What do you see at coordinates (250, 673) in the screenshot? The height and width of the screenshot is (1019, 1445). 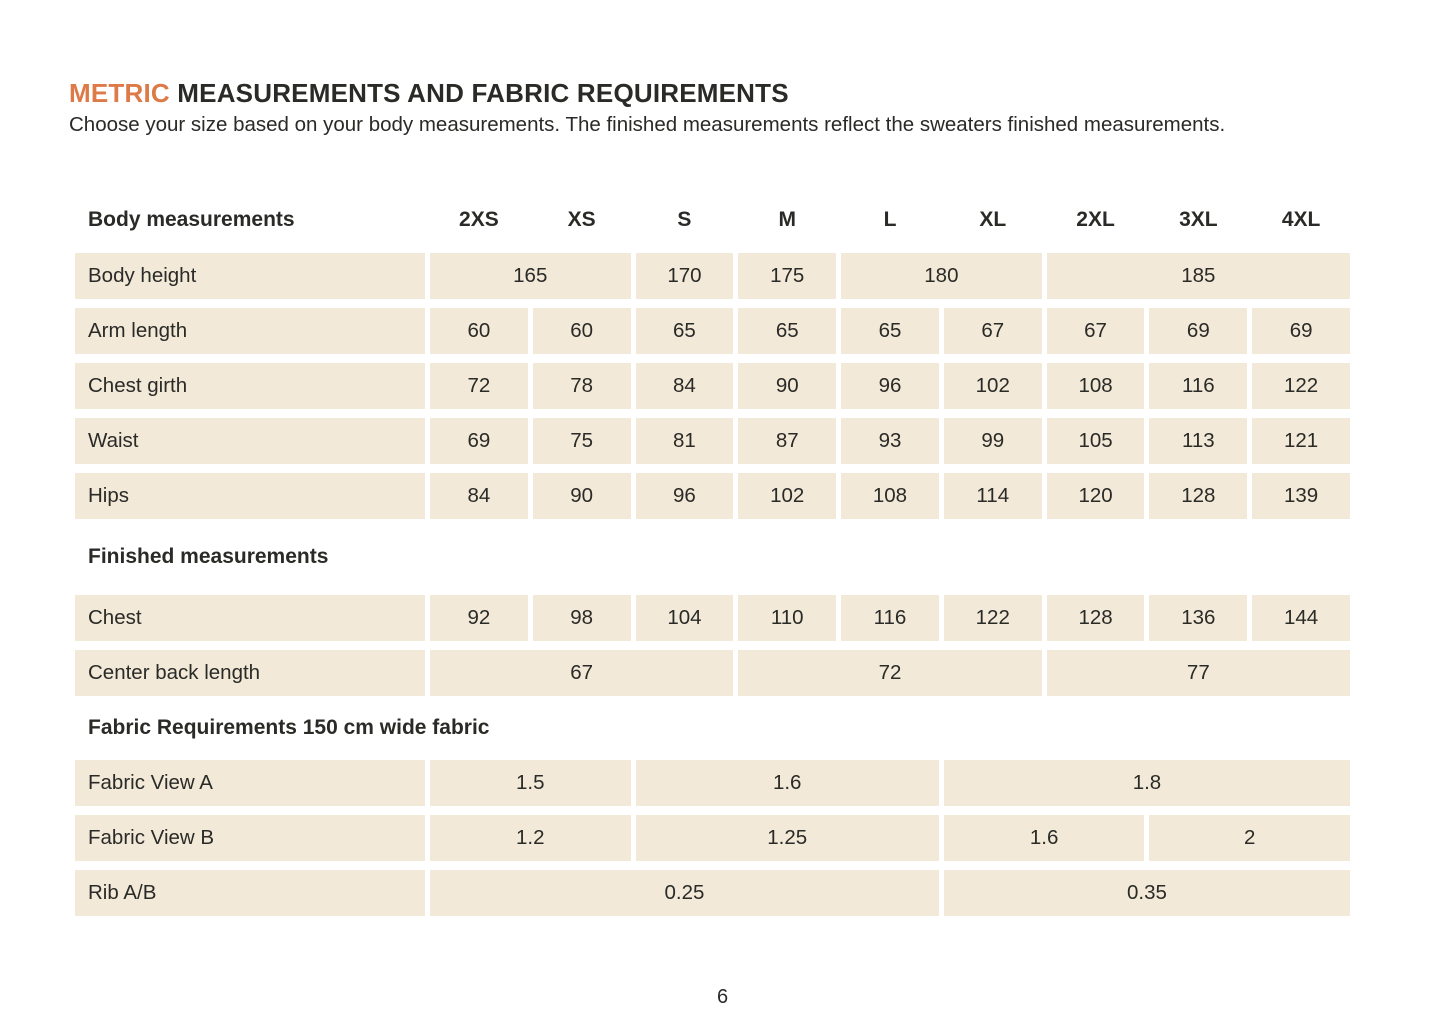 I see `row-label: Center back length` at bounding box center [250, 673].